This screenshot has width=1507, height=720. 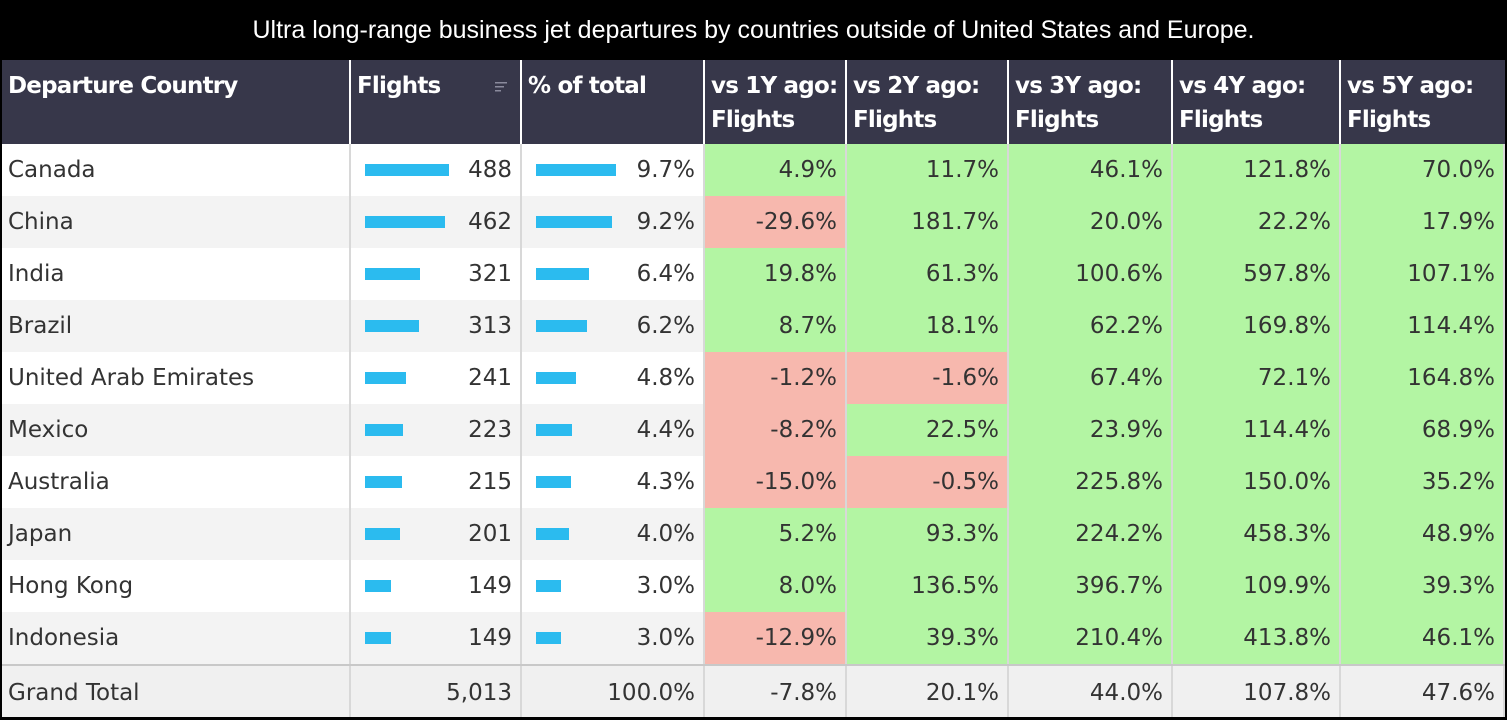 I want to click on vs-5y-cell: 35.2%, so click(x=1423, y=482).